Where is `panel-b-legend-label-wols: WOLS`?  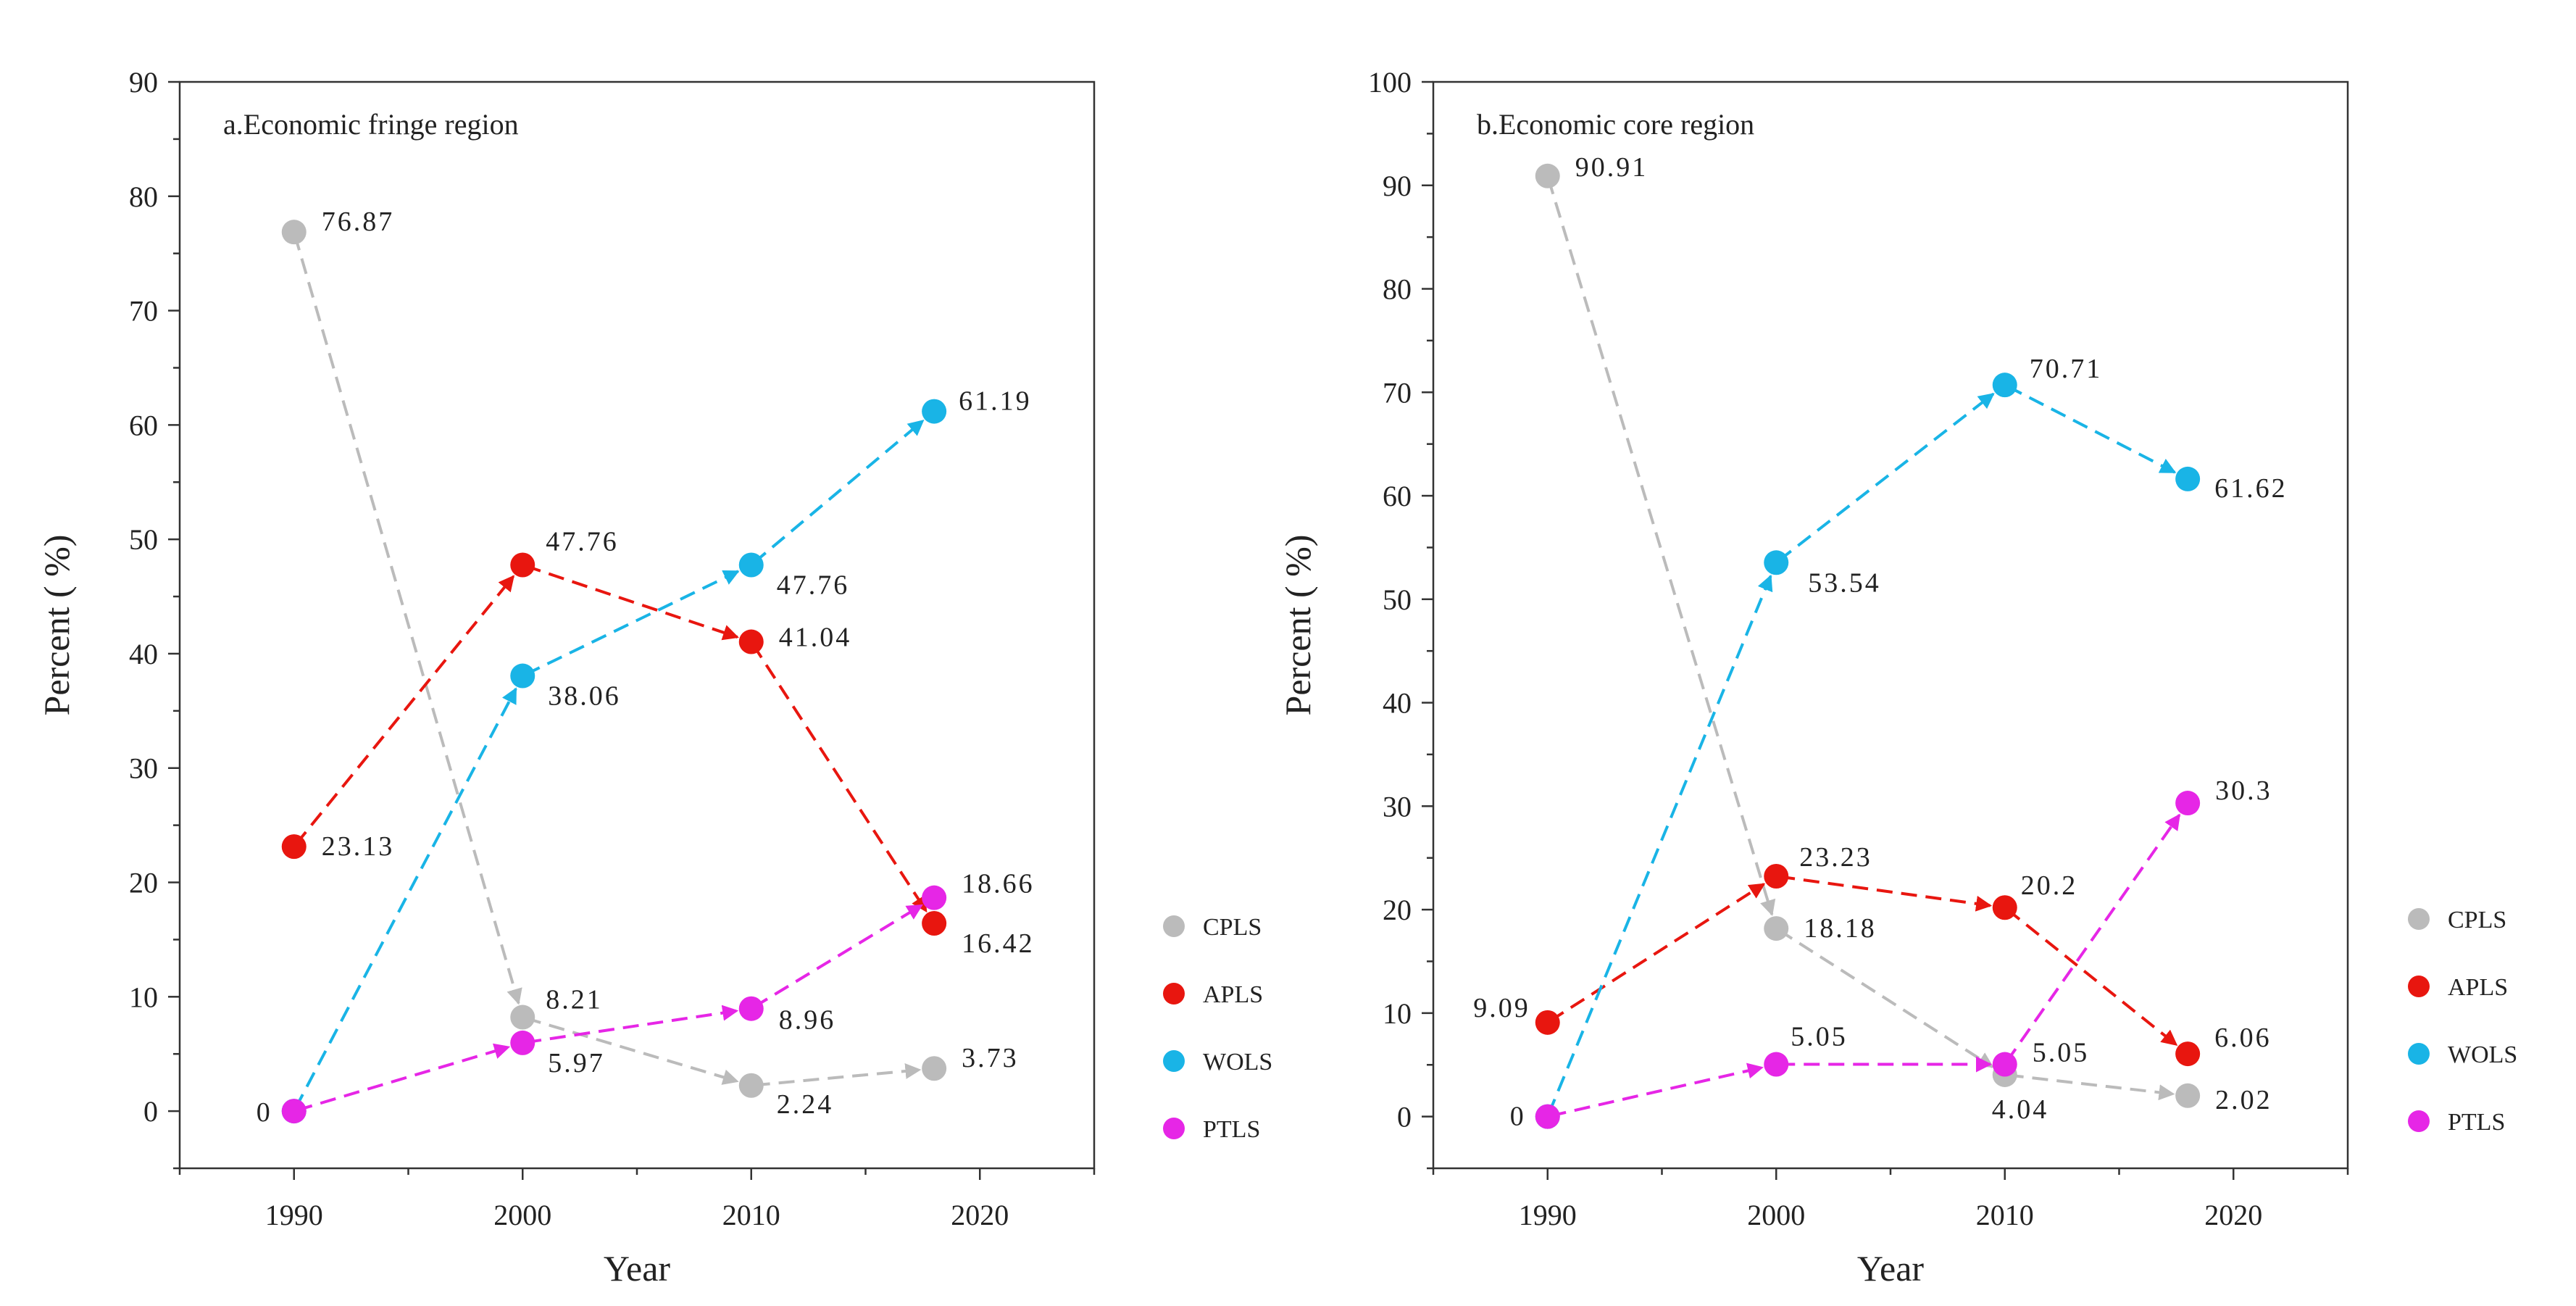 panel-b-legend-label-wols: WOLS is located at coordinates (2482, 1054).